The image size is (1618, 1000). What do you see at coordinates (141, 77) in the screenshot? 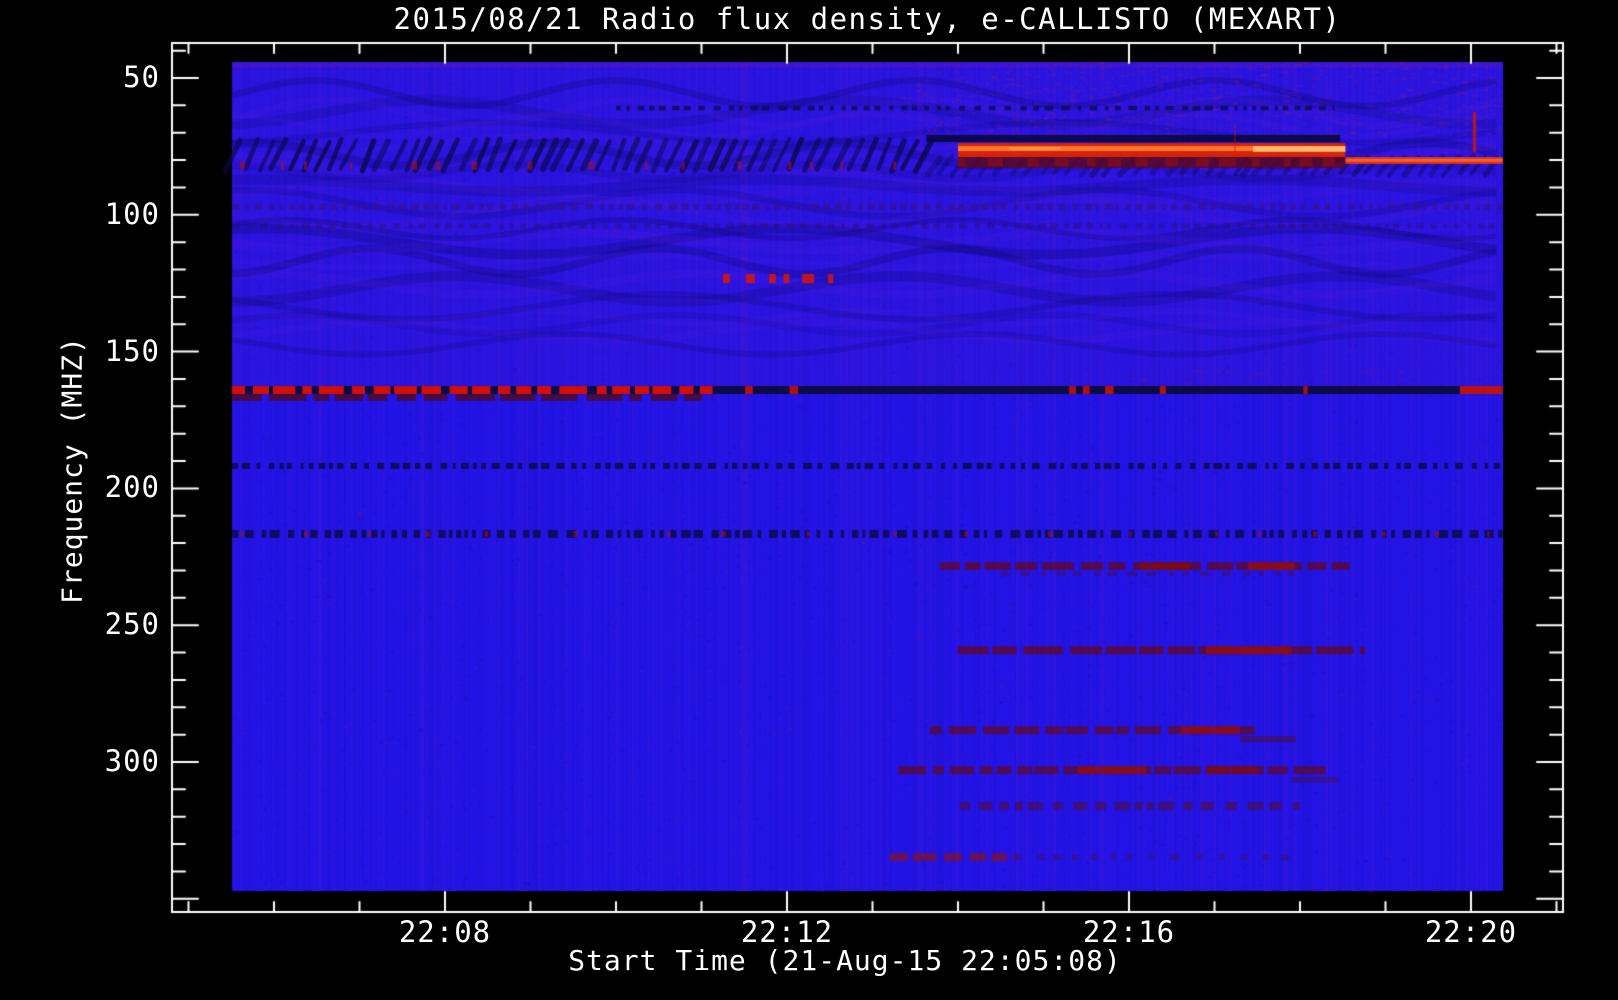
I see `y-tick-label: 50` at bounding box center [141, 77].